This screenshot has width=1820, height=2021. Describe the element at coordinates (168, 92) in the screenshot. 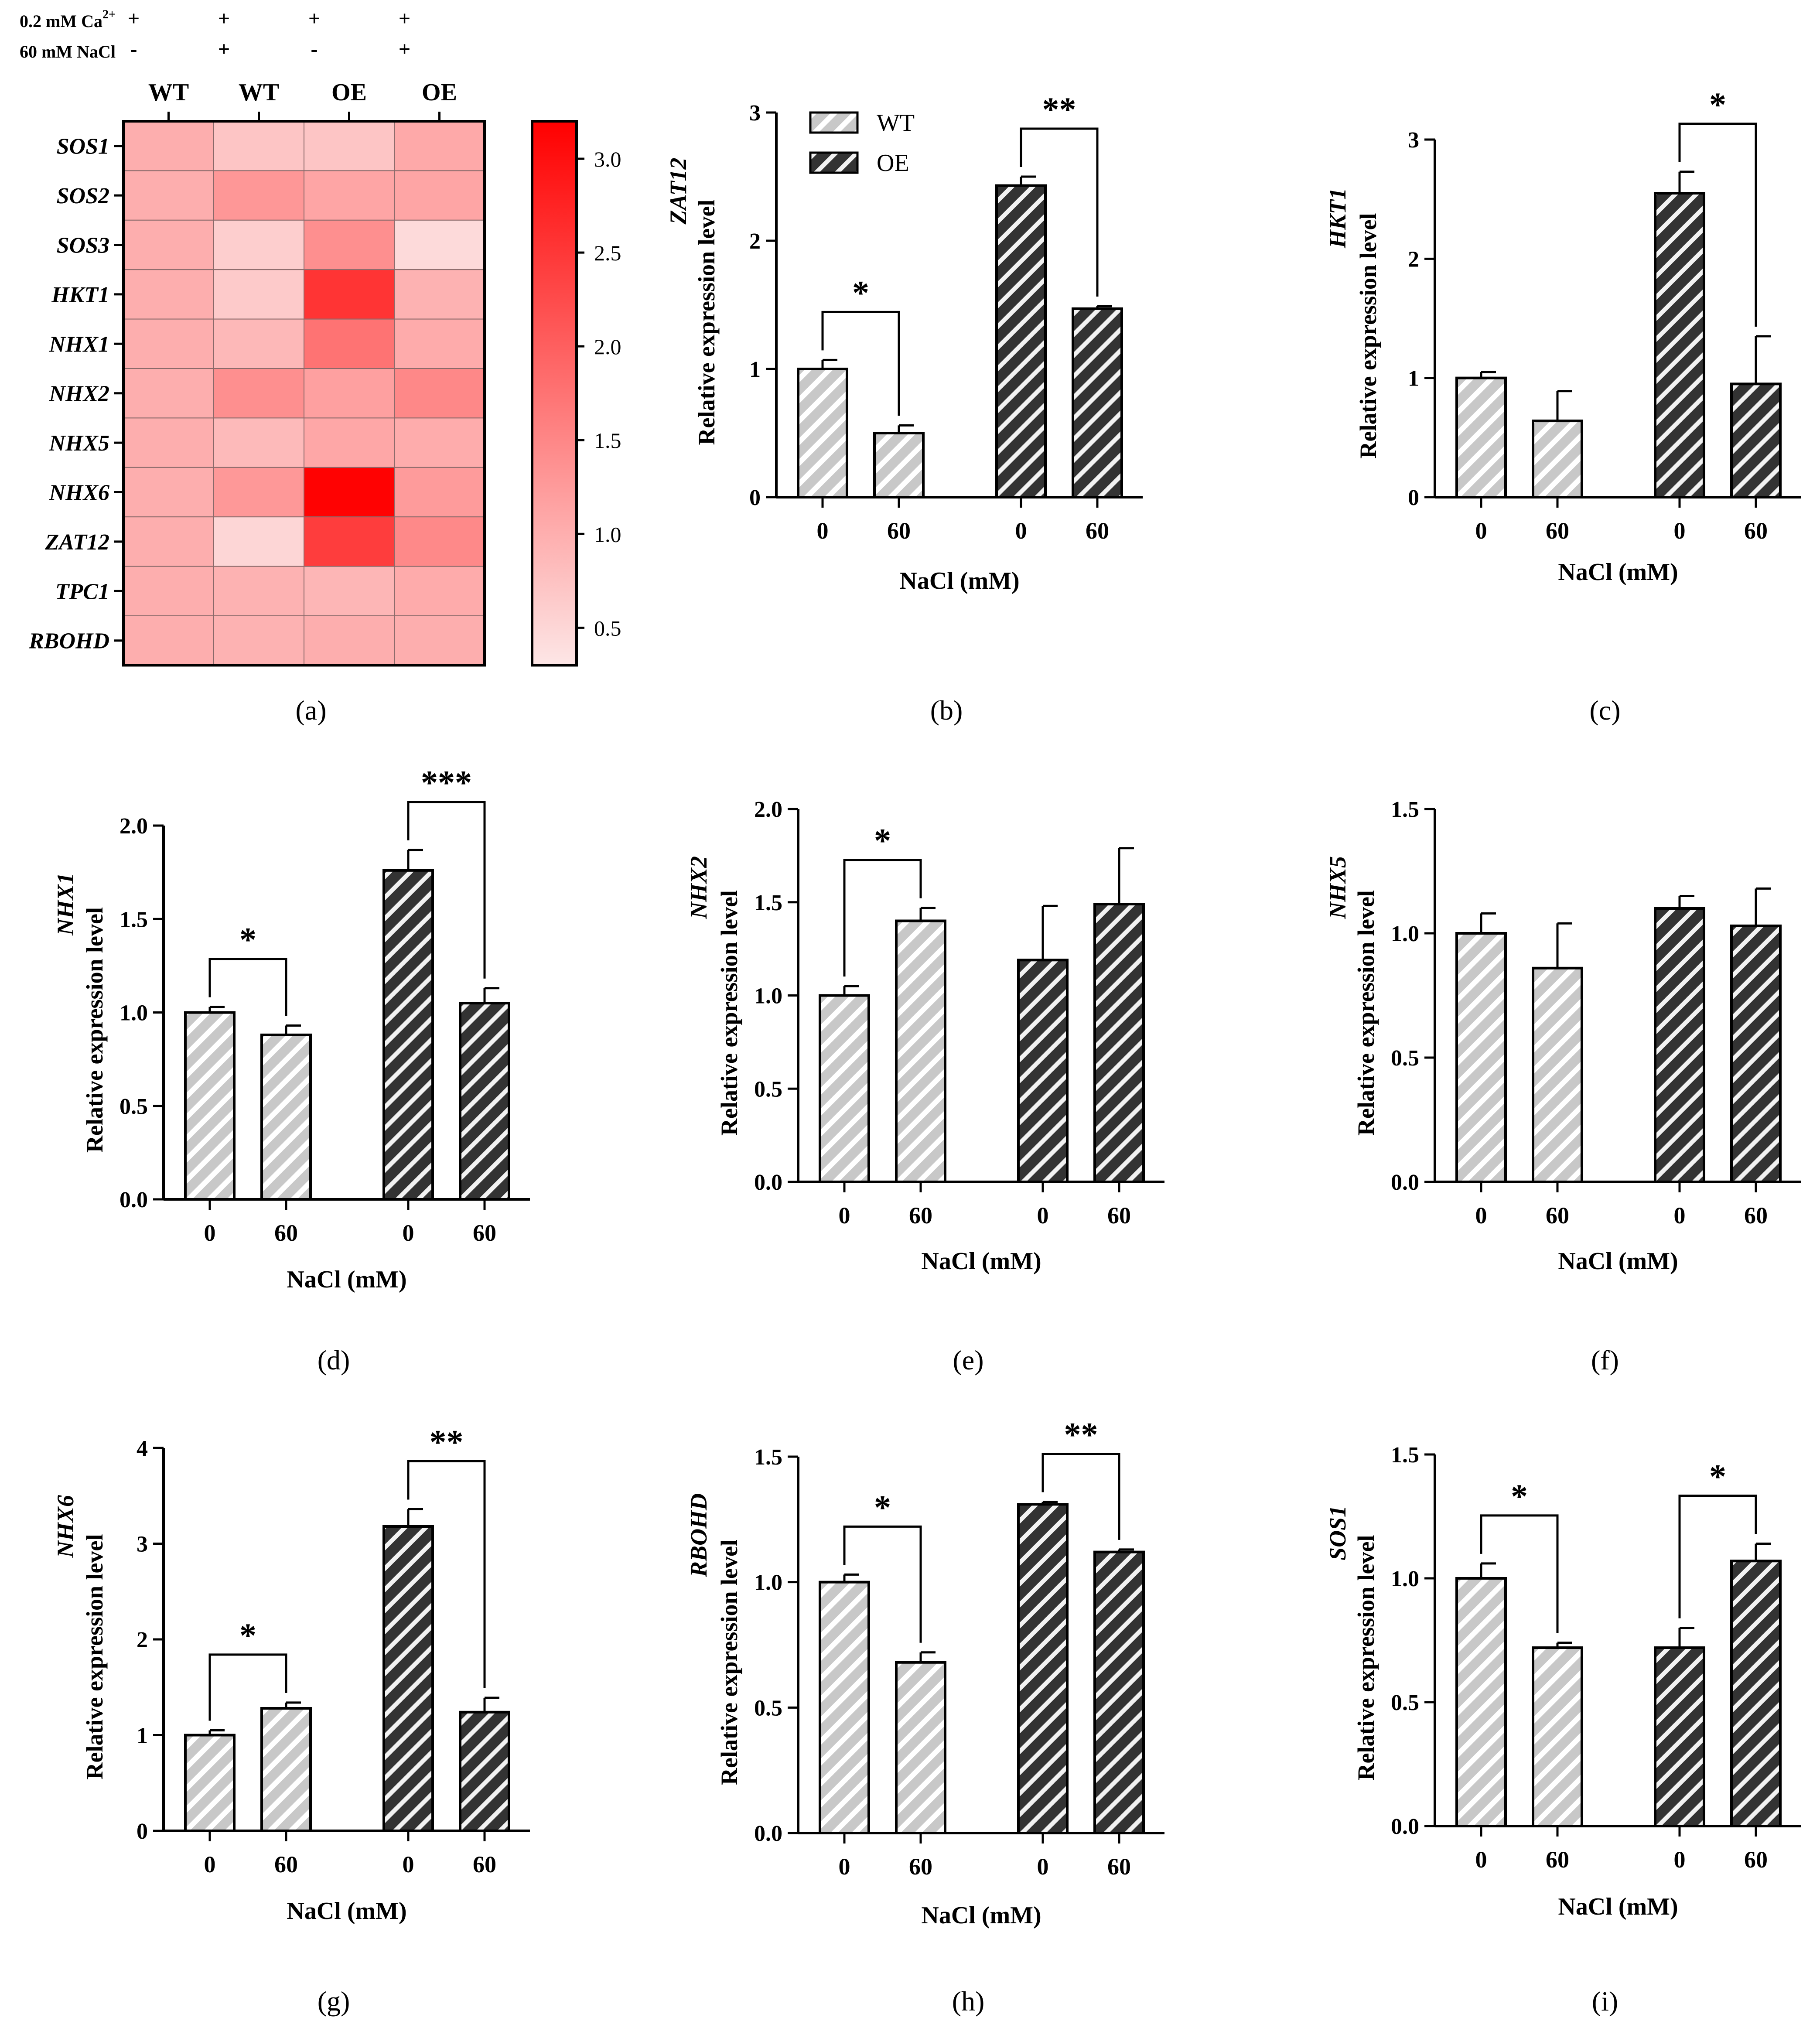

I see `column-header: WT` at that location.